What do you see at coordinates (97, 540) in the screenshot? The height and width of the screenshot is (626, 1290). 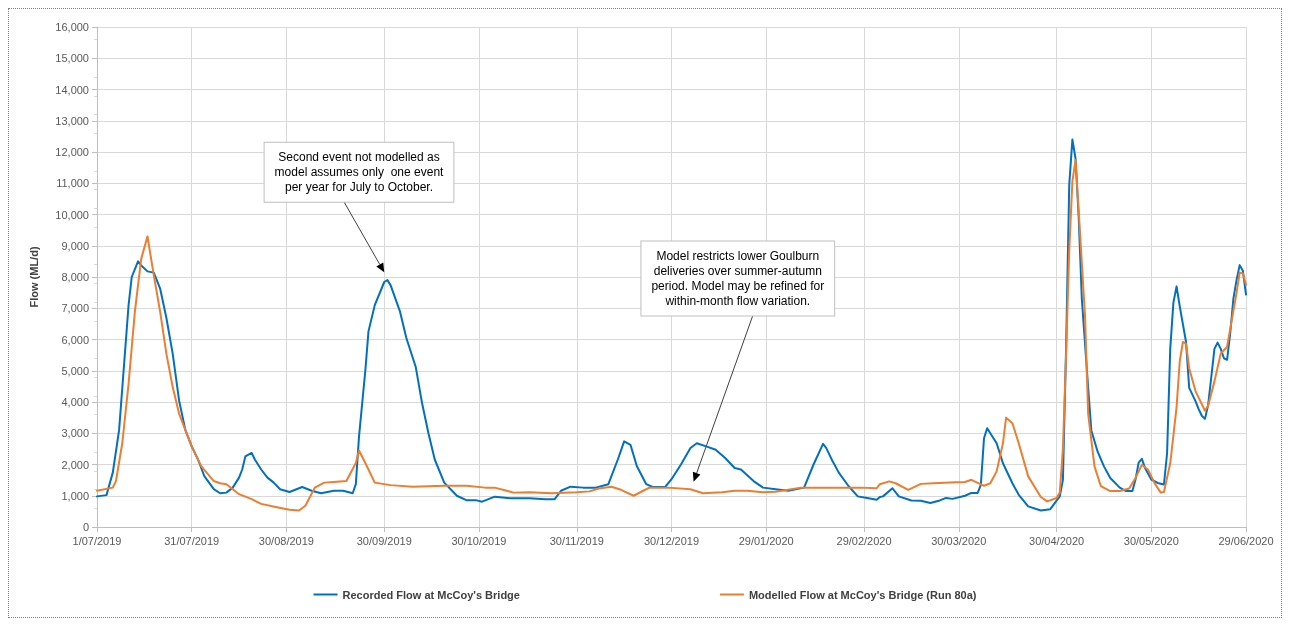 I see `x-tick-label: 1/07/2019` at bounding box center [97, 540].